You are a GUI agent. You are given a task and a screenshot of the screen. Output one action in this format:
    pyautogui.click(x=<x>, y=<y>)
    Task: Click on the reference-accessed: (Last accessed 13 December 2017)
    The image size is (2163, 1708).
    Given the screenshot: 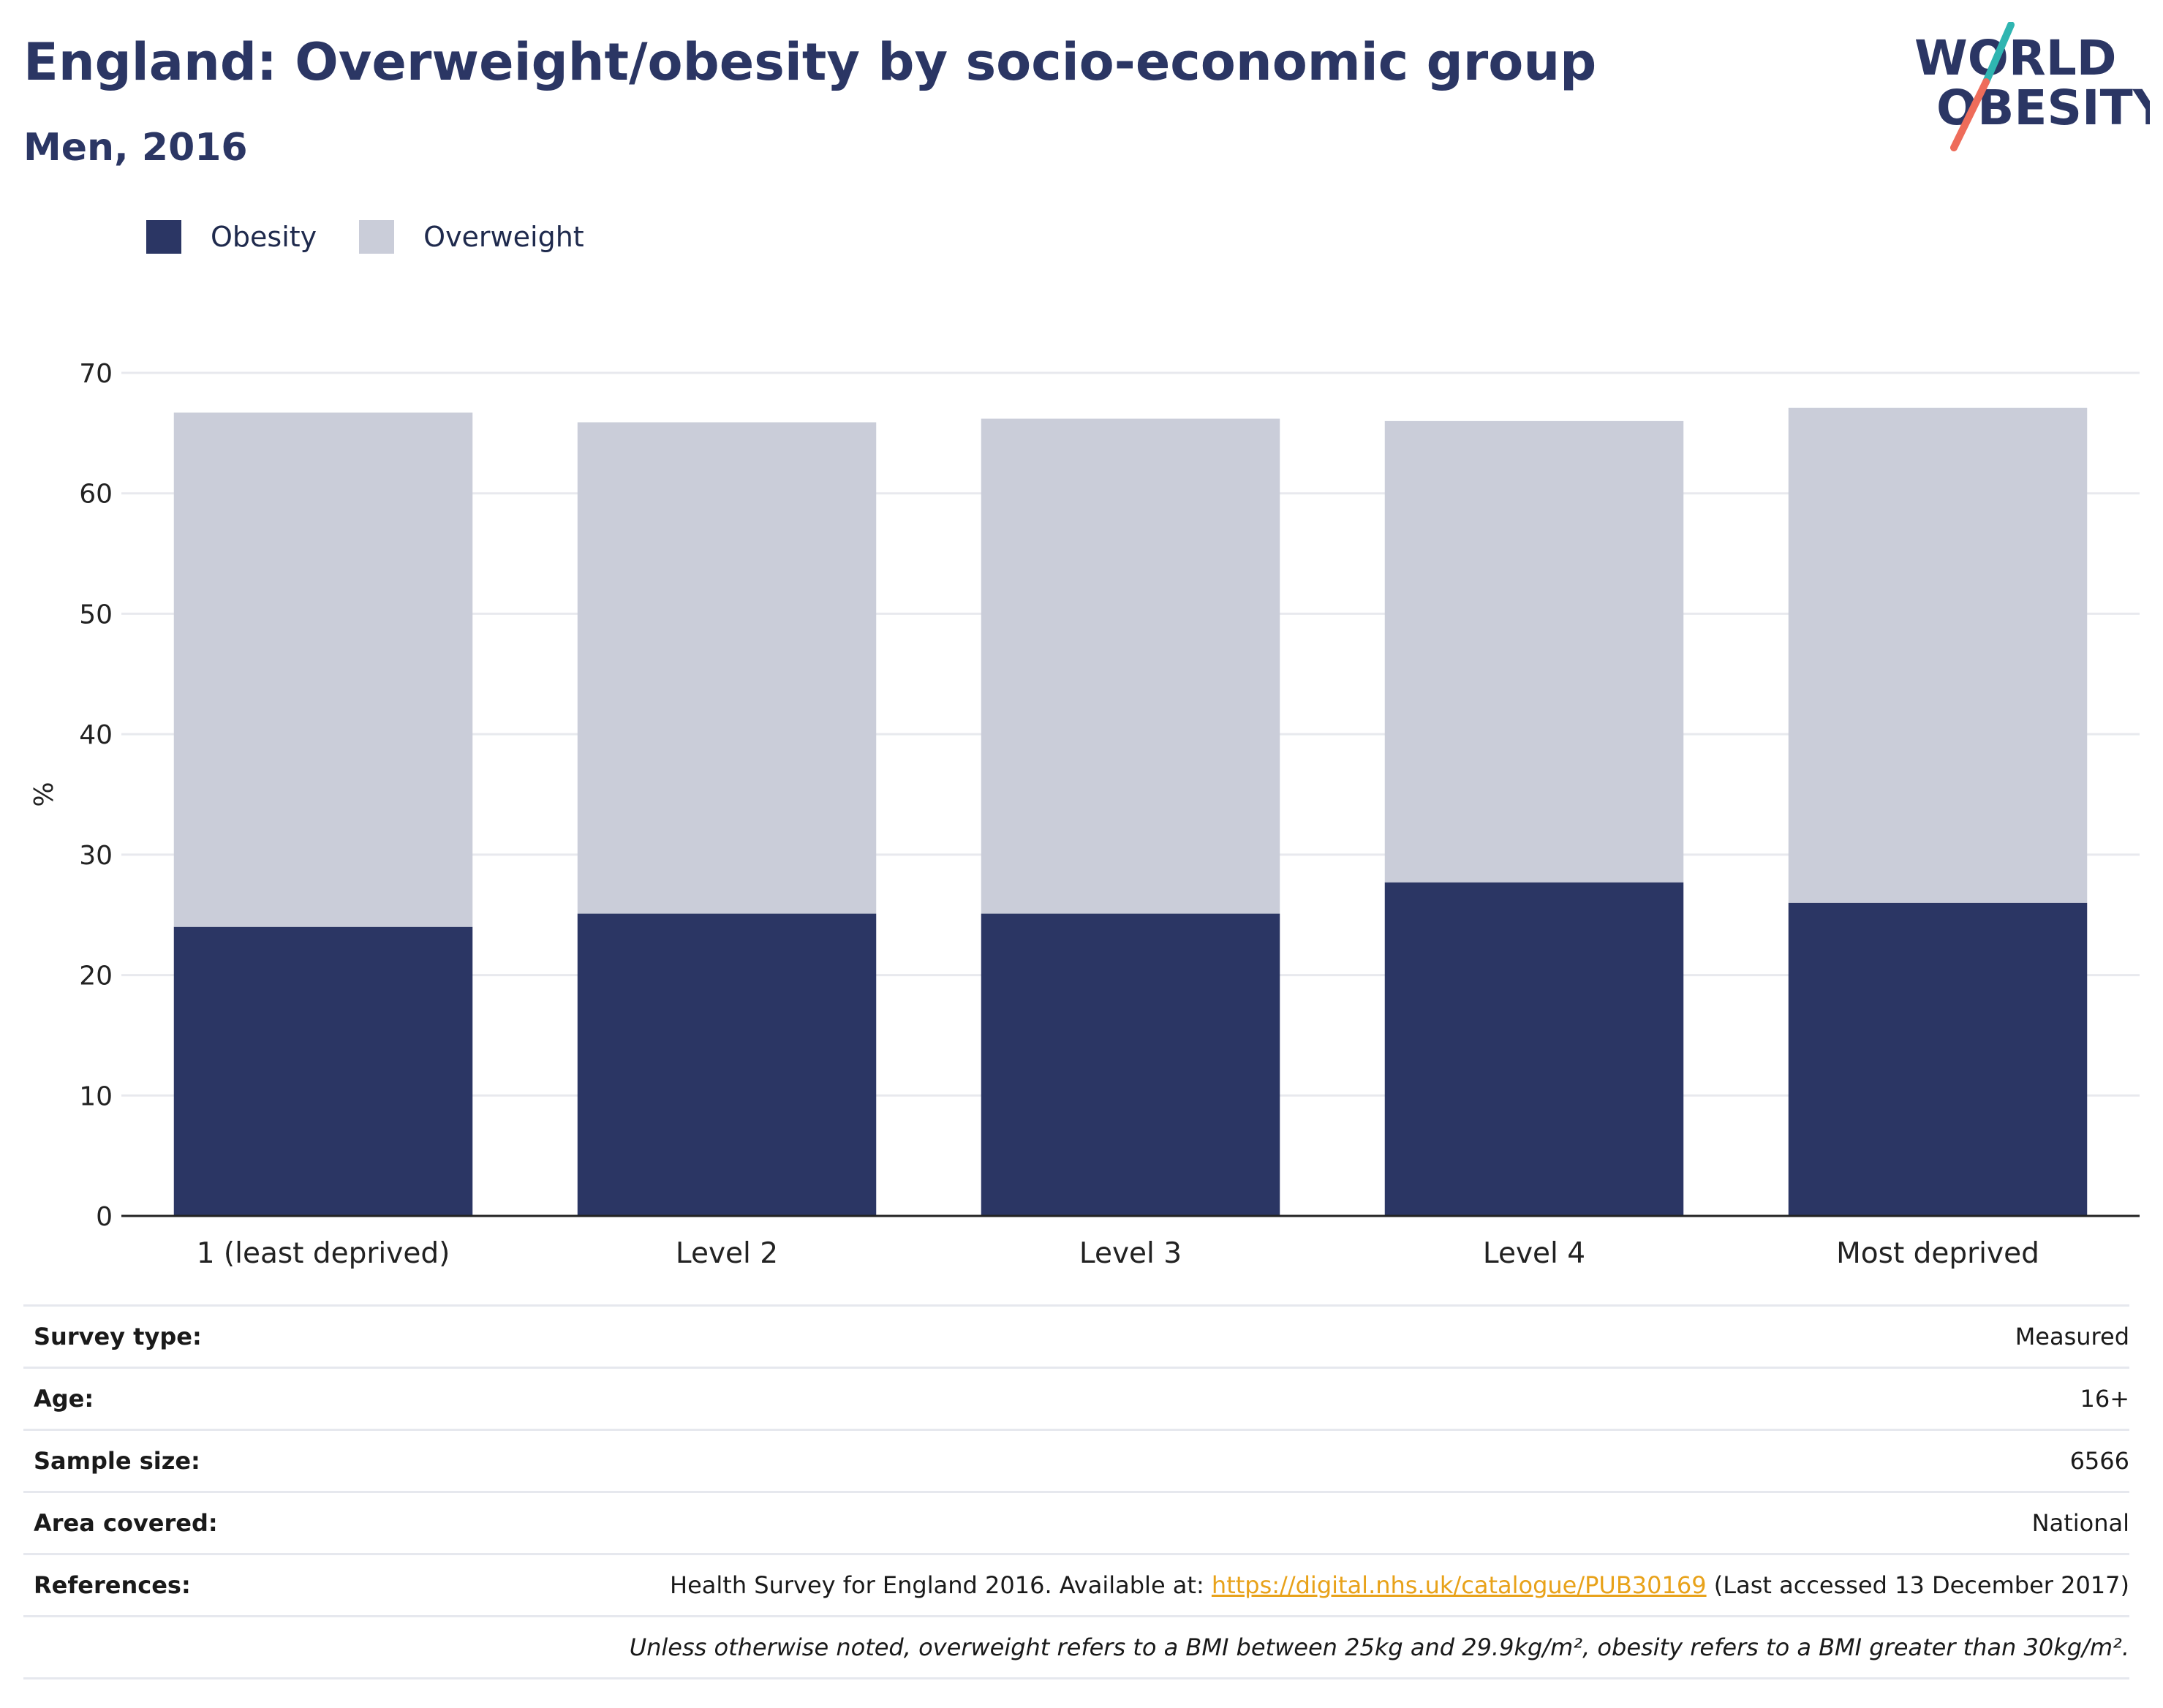 What is the action you would take?
    pyautogui.click(x=1918, y=1585)
    